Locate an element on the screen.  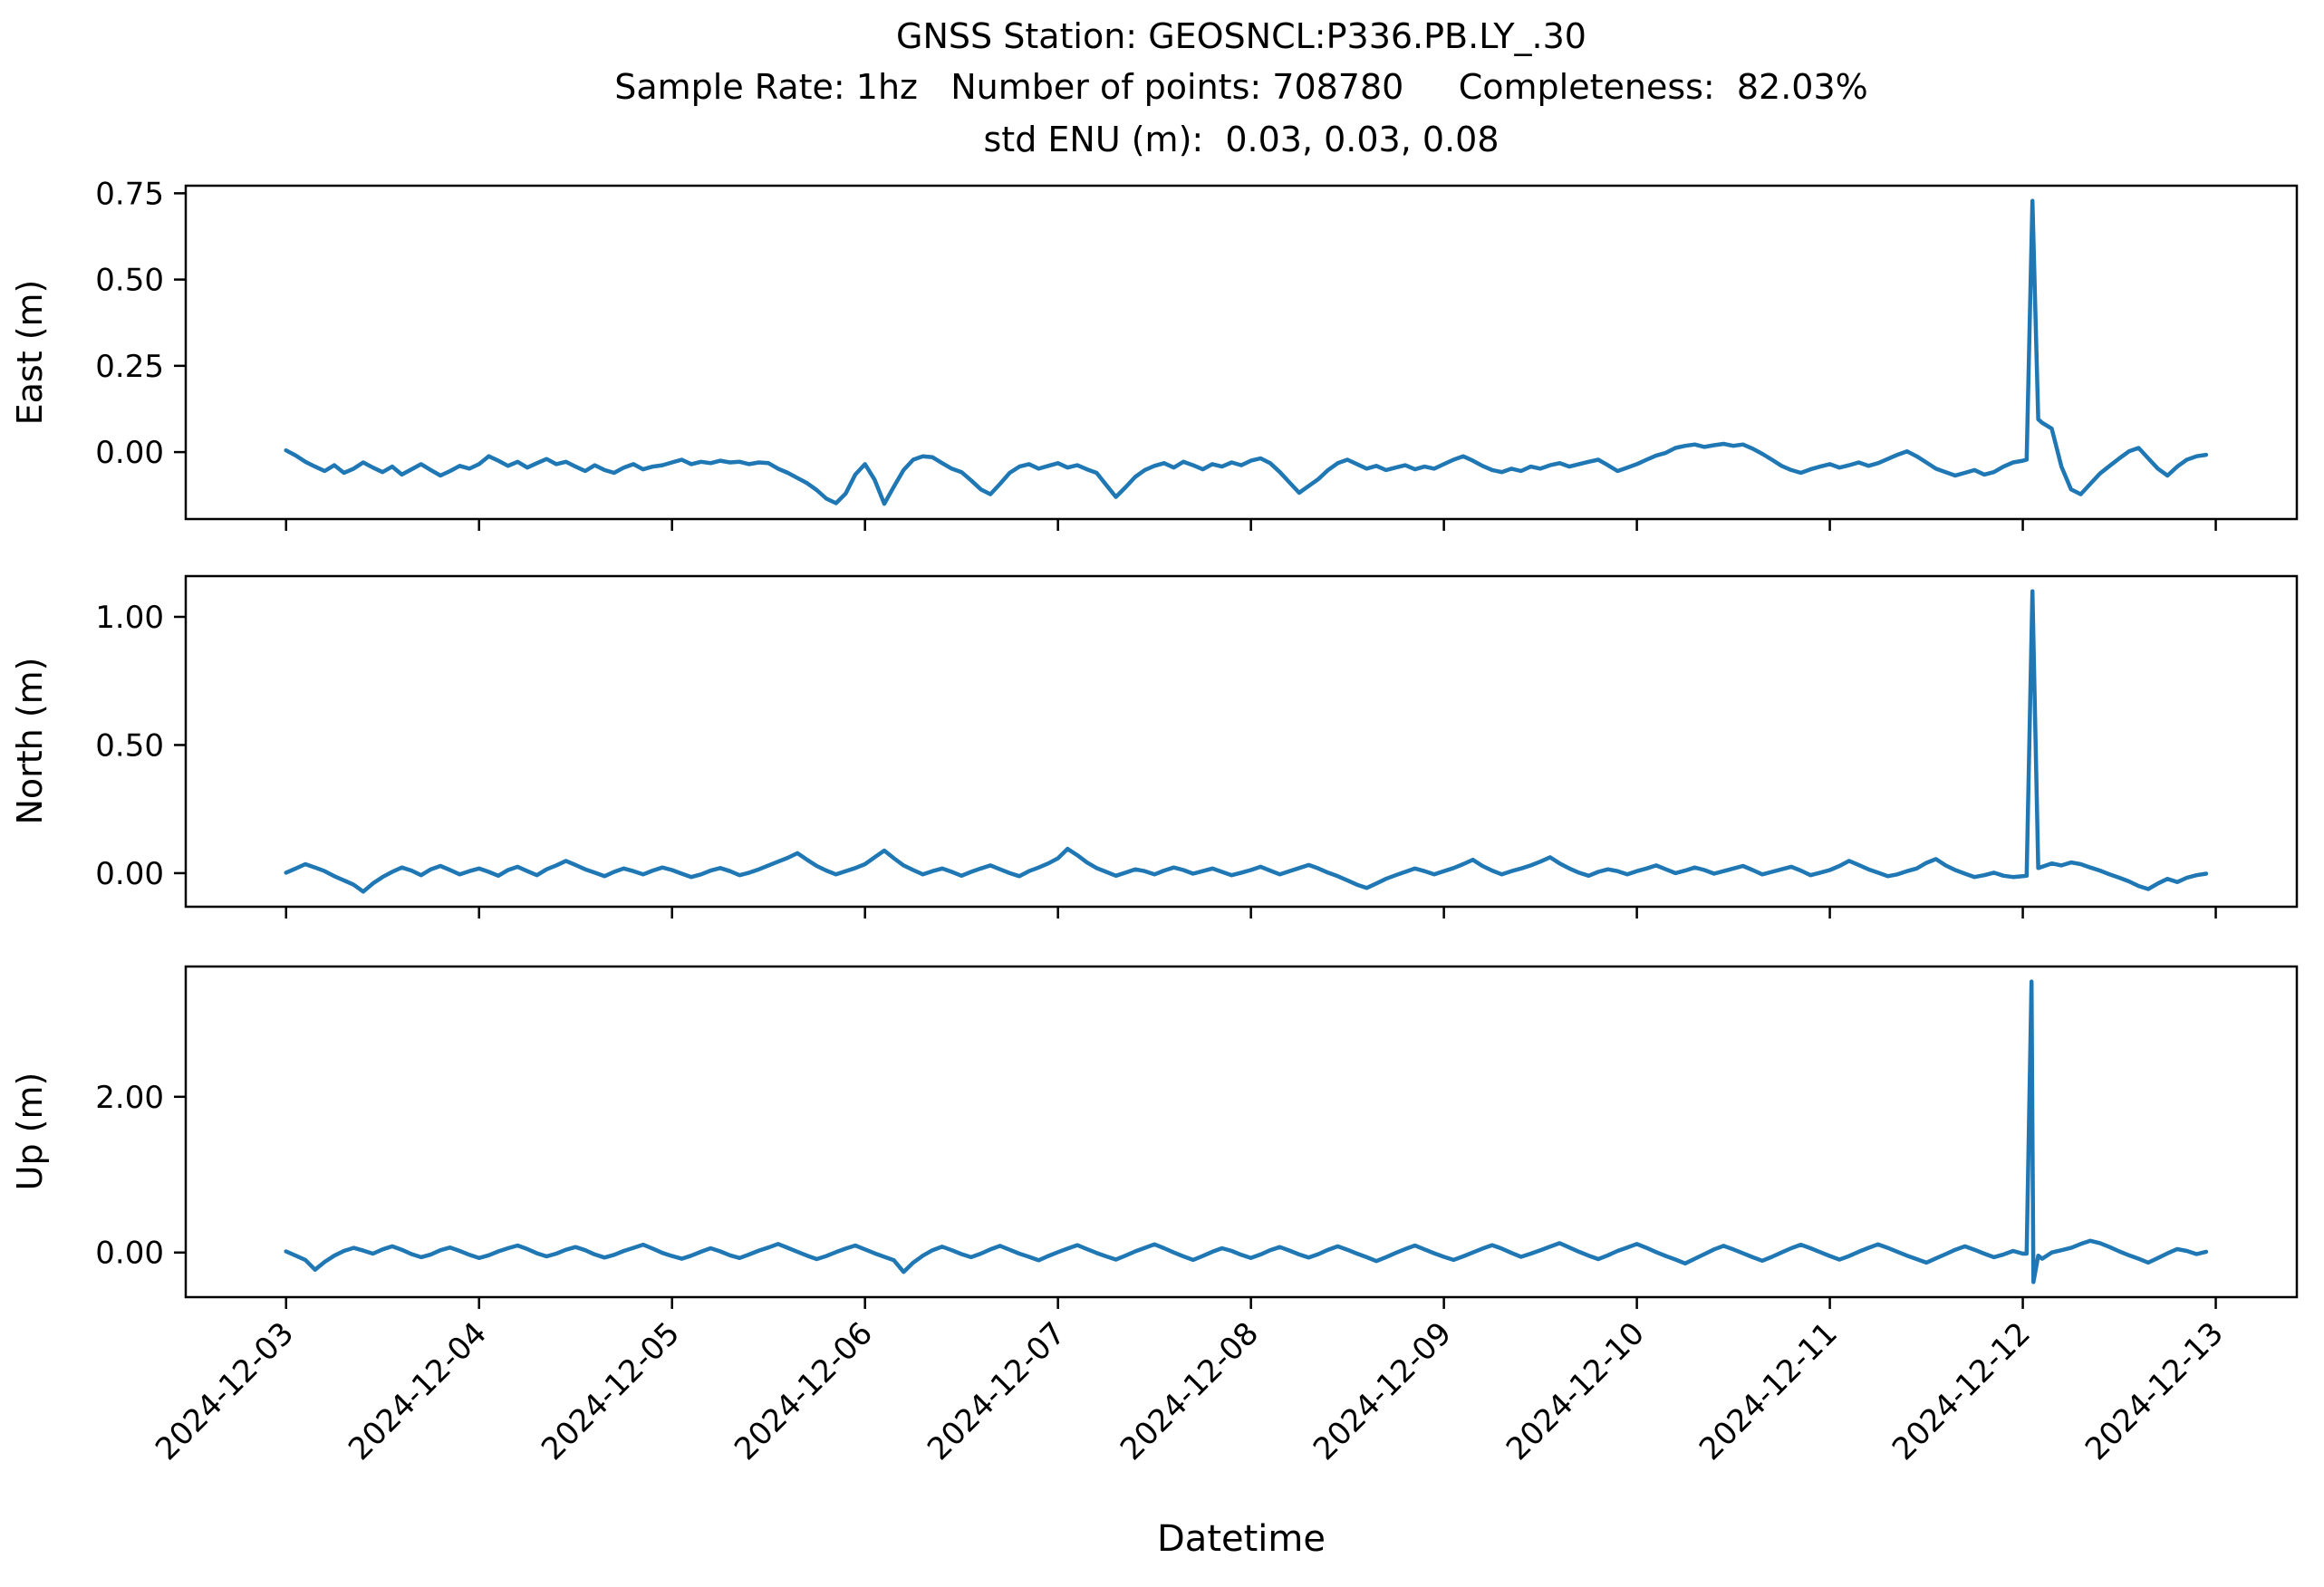
y-tick-label-east: 0.50 is located at coordinates (129, 281).